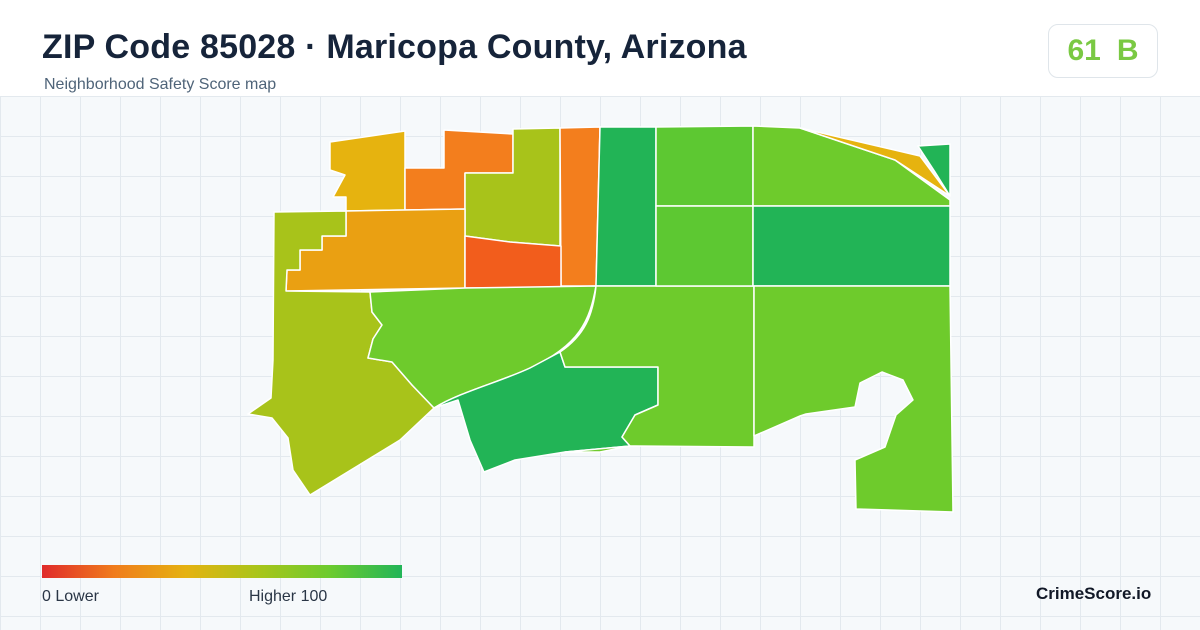 The width and height of the screenshot is (1200, 630). What do you see at coordinates (1103, 51) in the screenshot?
I see `safety-score-badge: 61 B` at bounding box center [1103, 51].